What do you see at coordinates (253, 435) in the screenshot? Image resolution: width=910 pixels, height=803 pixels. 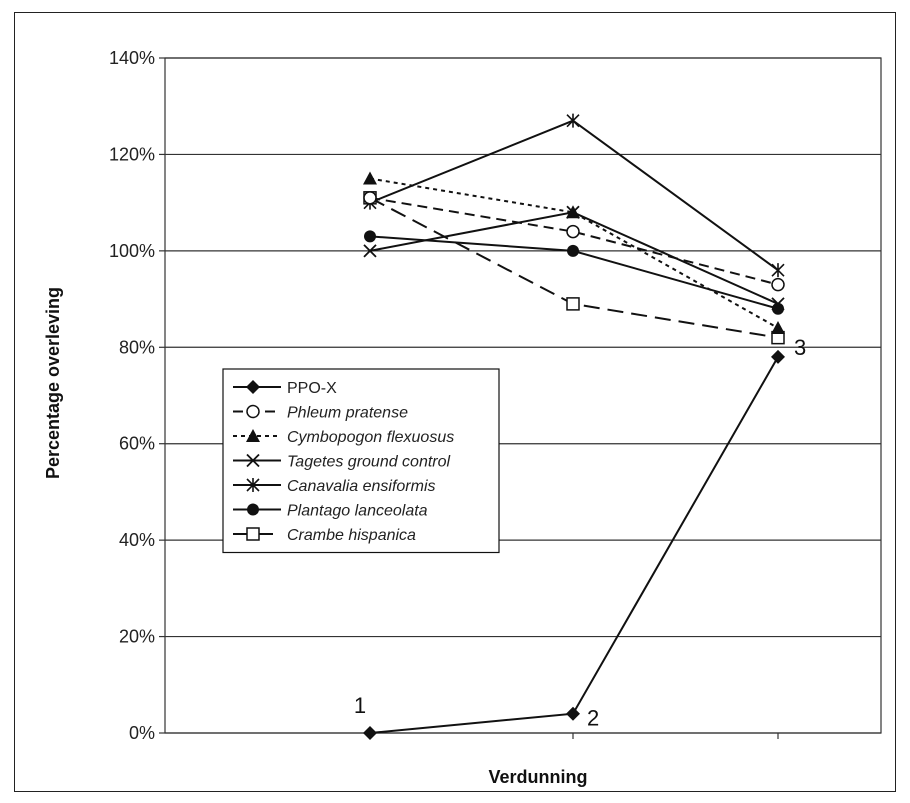 I see `legend-marker-cymbopogon-flexuosus` at bounding box center [253, 435].